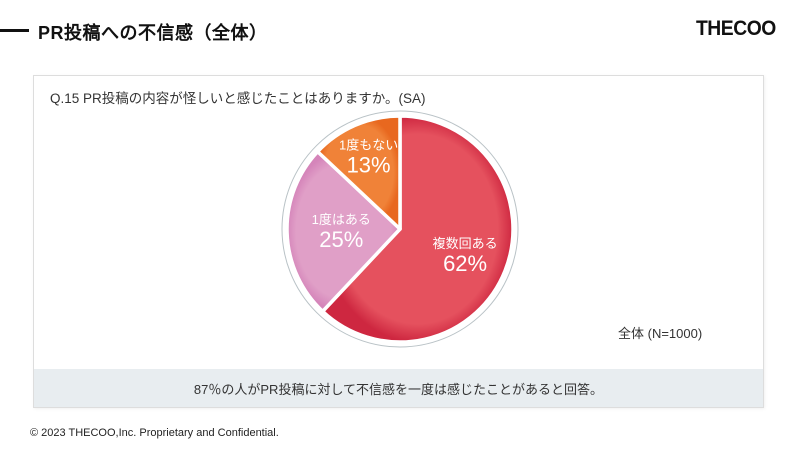 The height and width of the screenshot is (450, 800). I want to click on pie-slice-label-1: 1度はある 25%, so click(341, 232).